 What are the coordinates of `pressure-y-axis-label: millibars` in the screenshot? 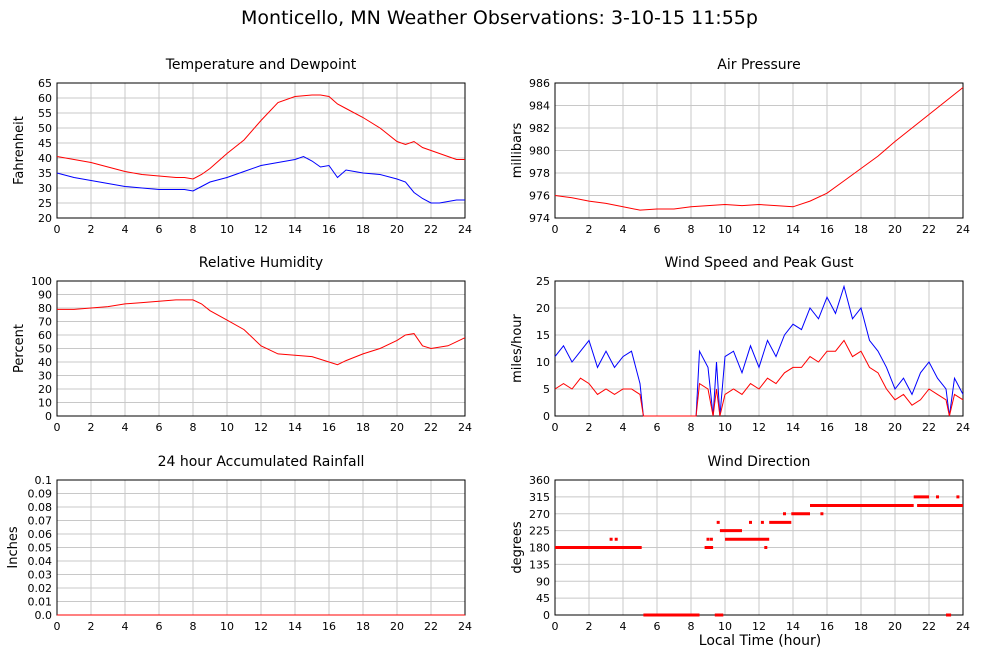 It's located at (517, 151).